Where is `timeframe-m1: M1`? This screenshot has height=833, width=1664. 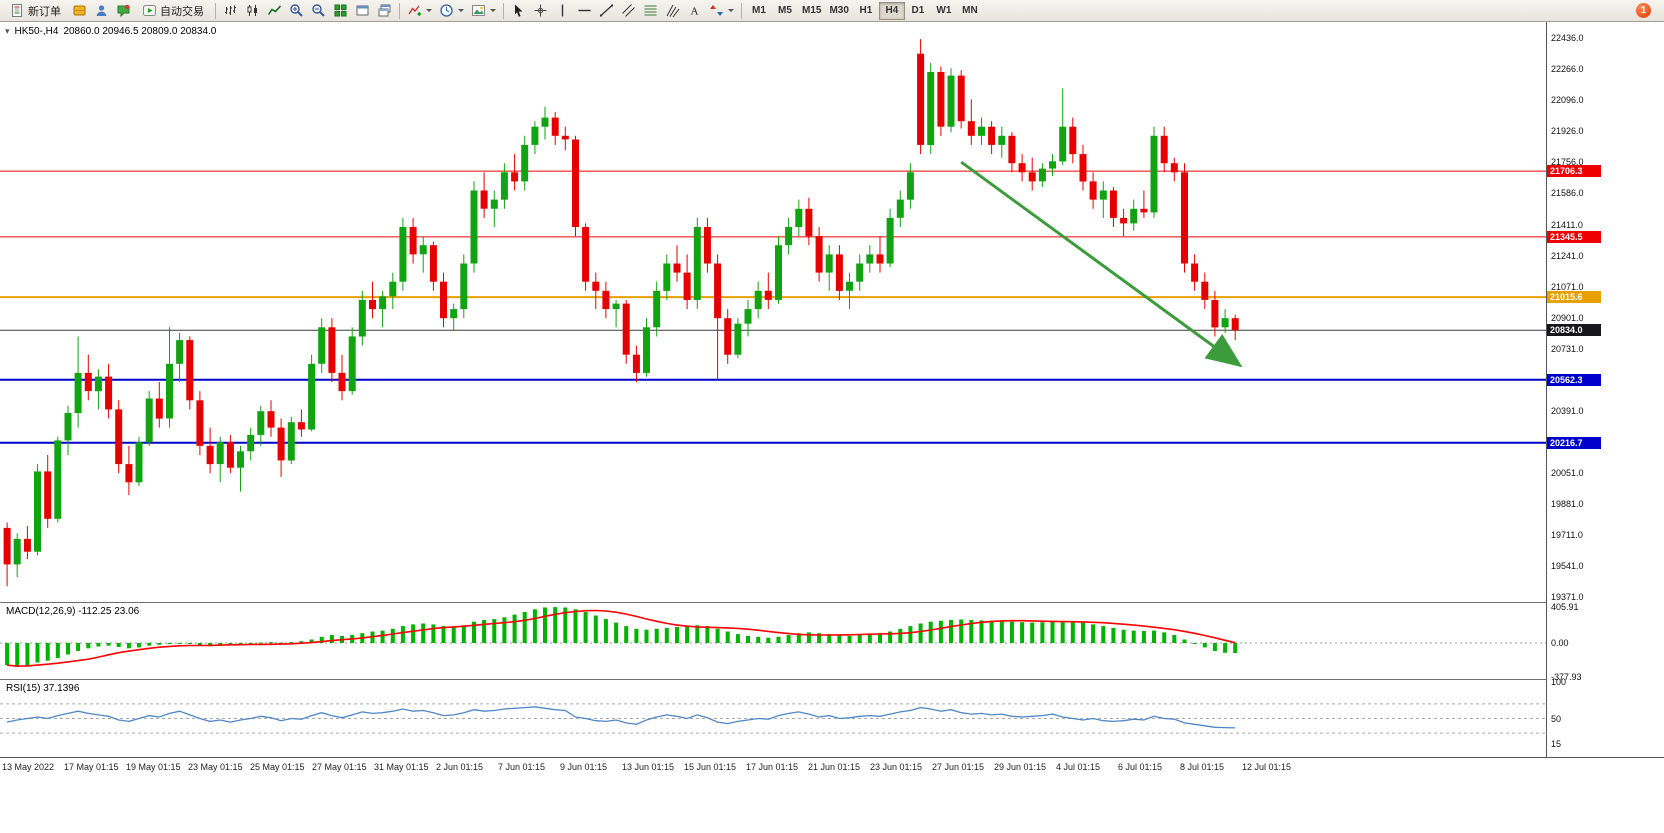
timeframe-m1: M1 is located at coordinates (759, 11).